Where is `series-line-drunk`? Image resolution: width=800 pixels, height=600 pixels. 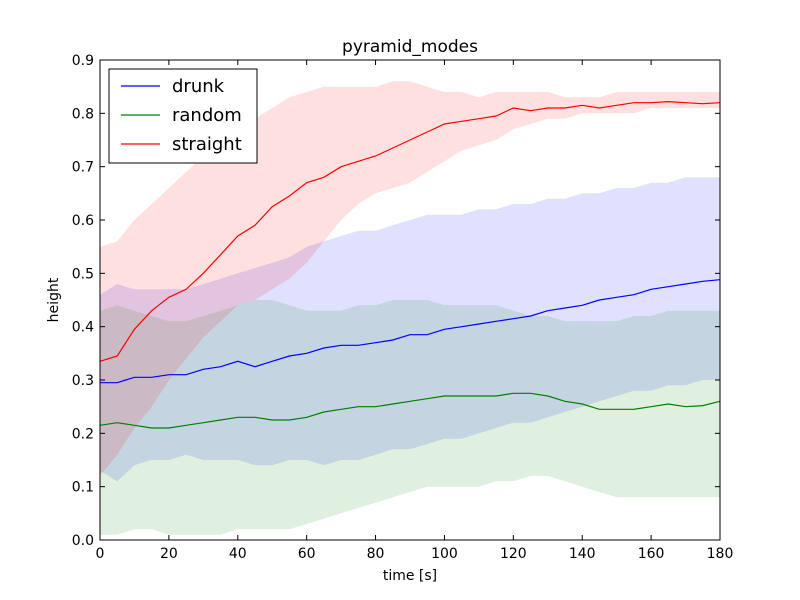 series-line-drunk is located at coordinates (410, 331).